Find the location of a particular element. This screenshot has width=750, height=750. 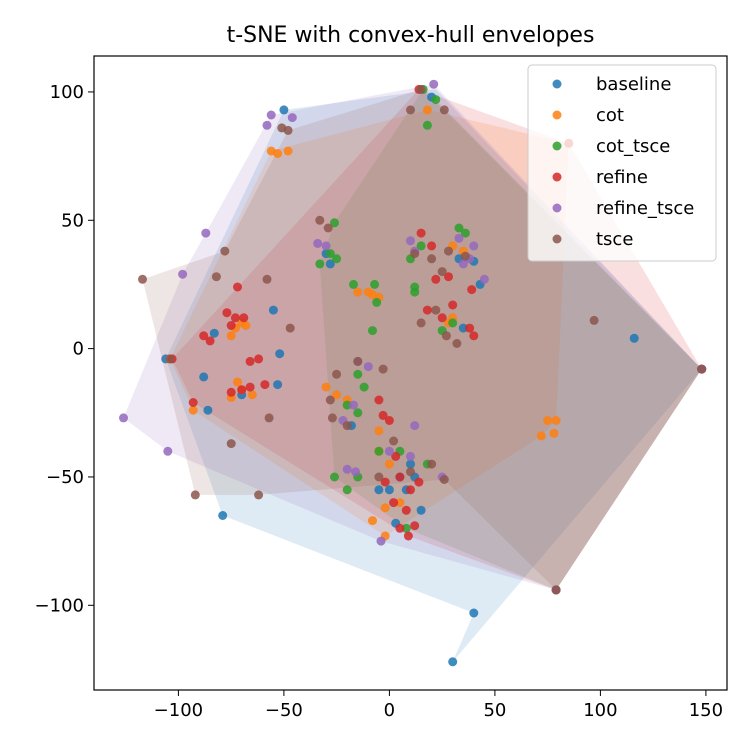

x-tick-label: 50 is located at coordinates (494, 710).